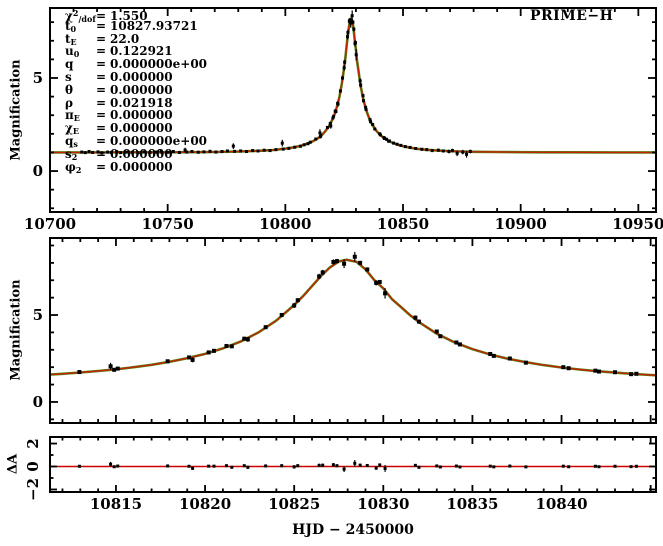  I want to click on res-ticks, so click(353, 464).